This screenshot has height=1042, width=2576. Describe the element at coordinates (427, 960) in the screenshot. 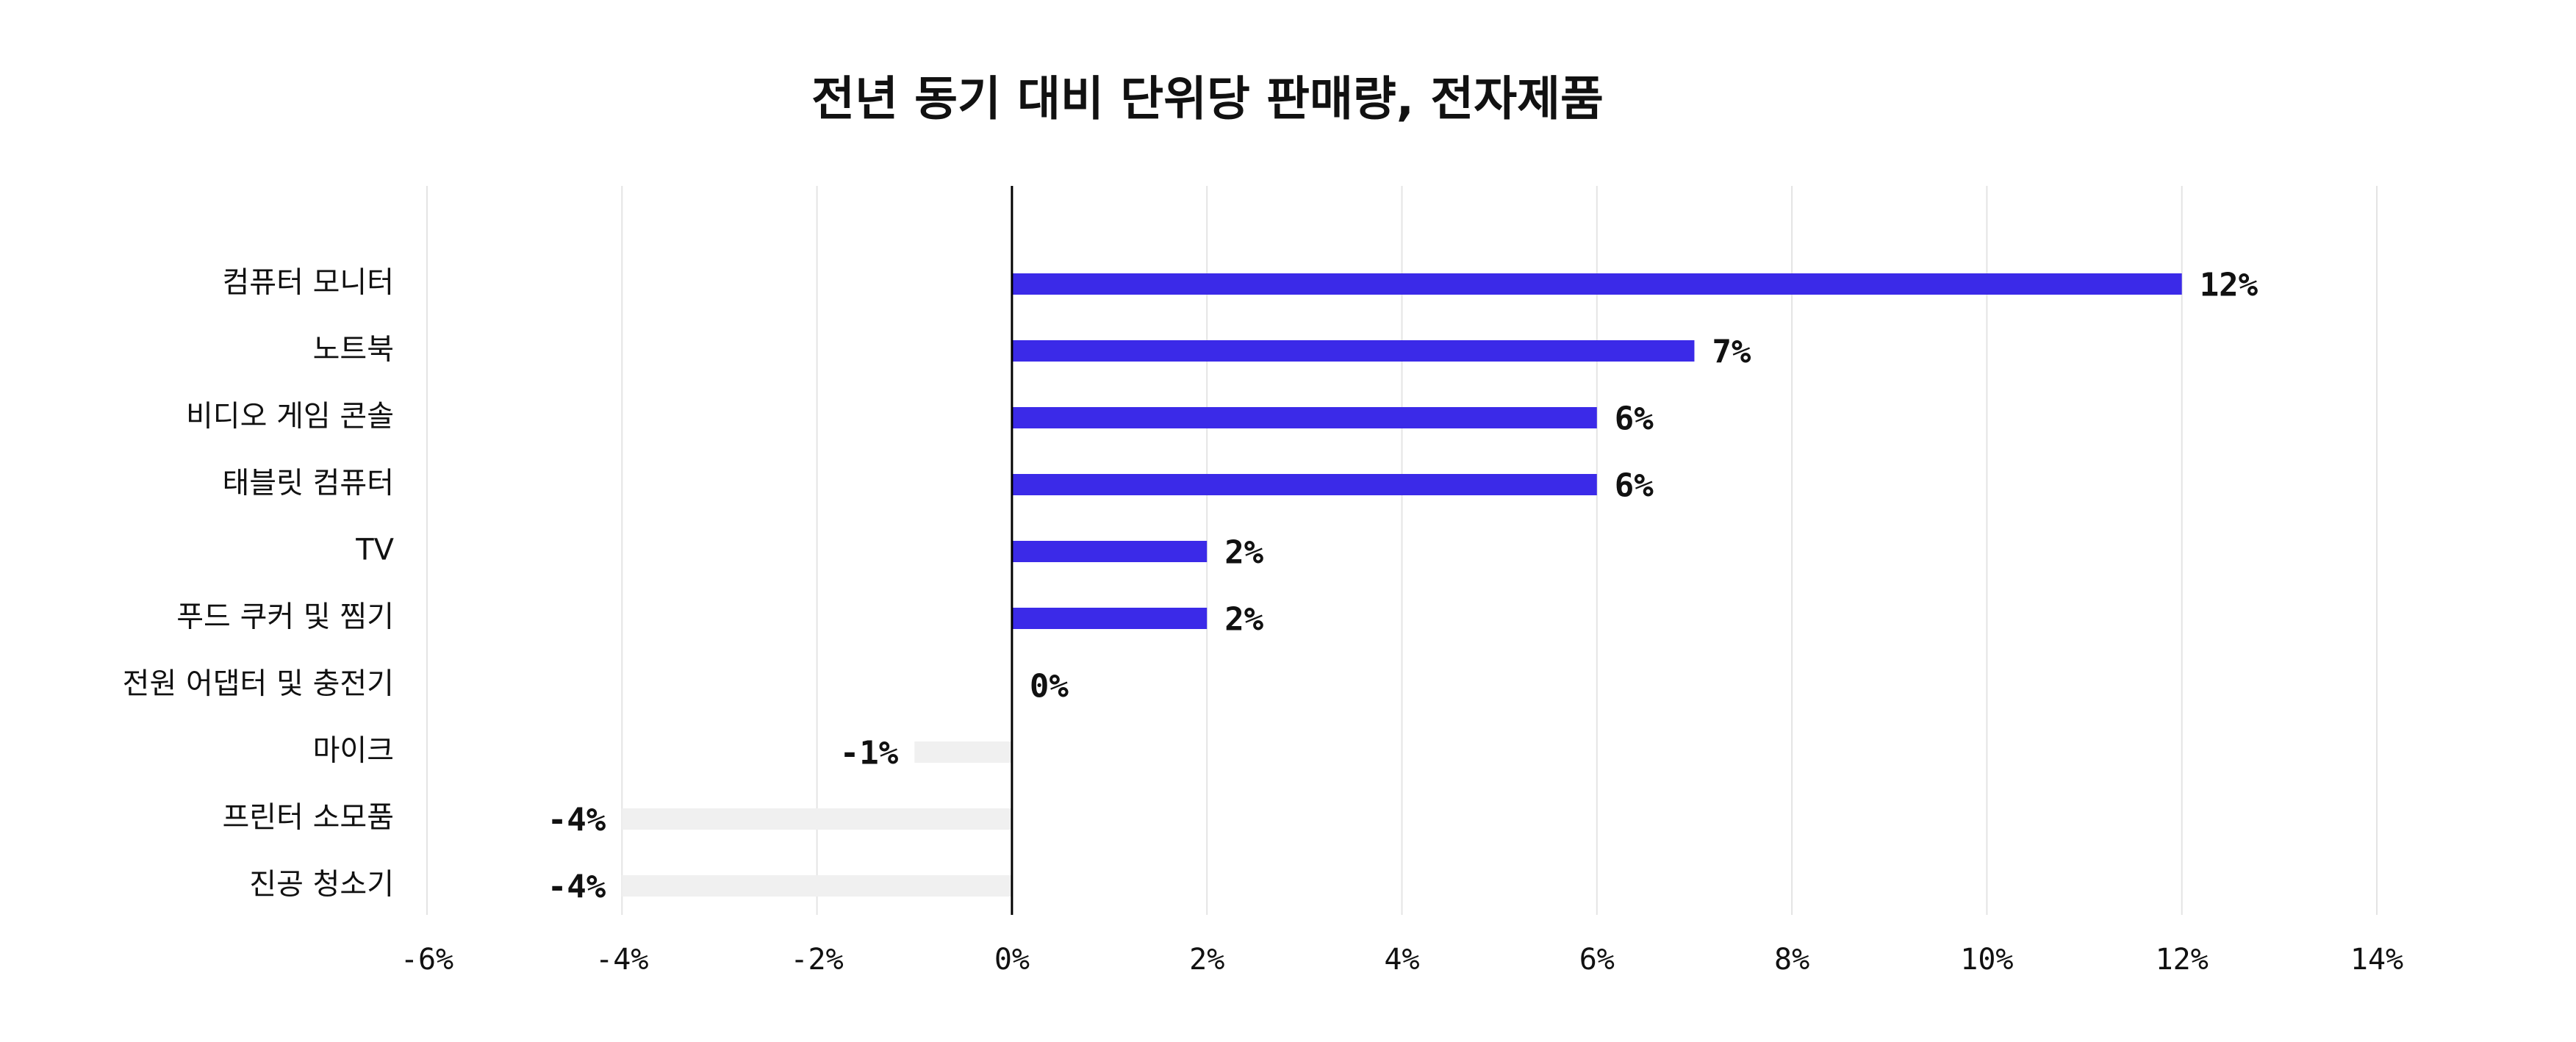

I see `x-tick-label: -6%` at that location.